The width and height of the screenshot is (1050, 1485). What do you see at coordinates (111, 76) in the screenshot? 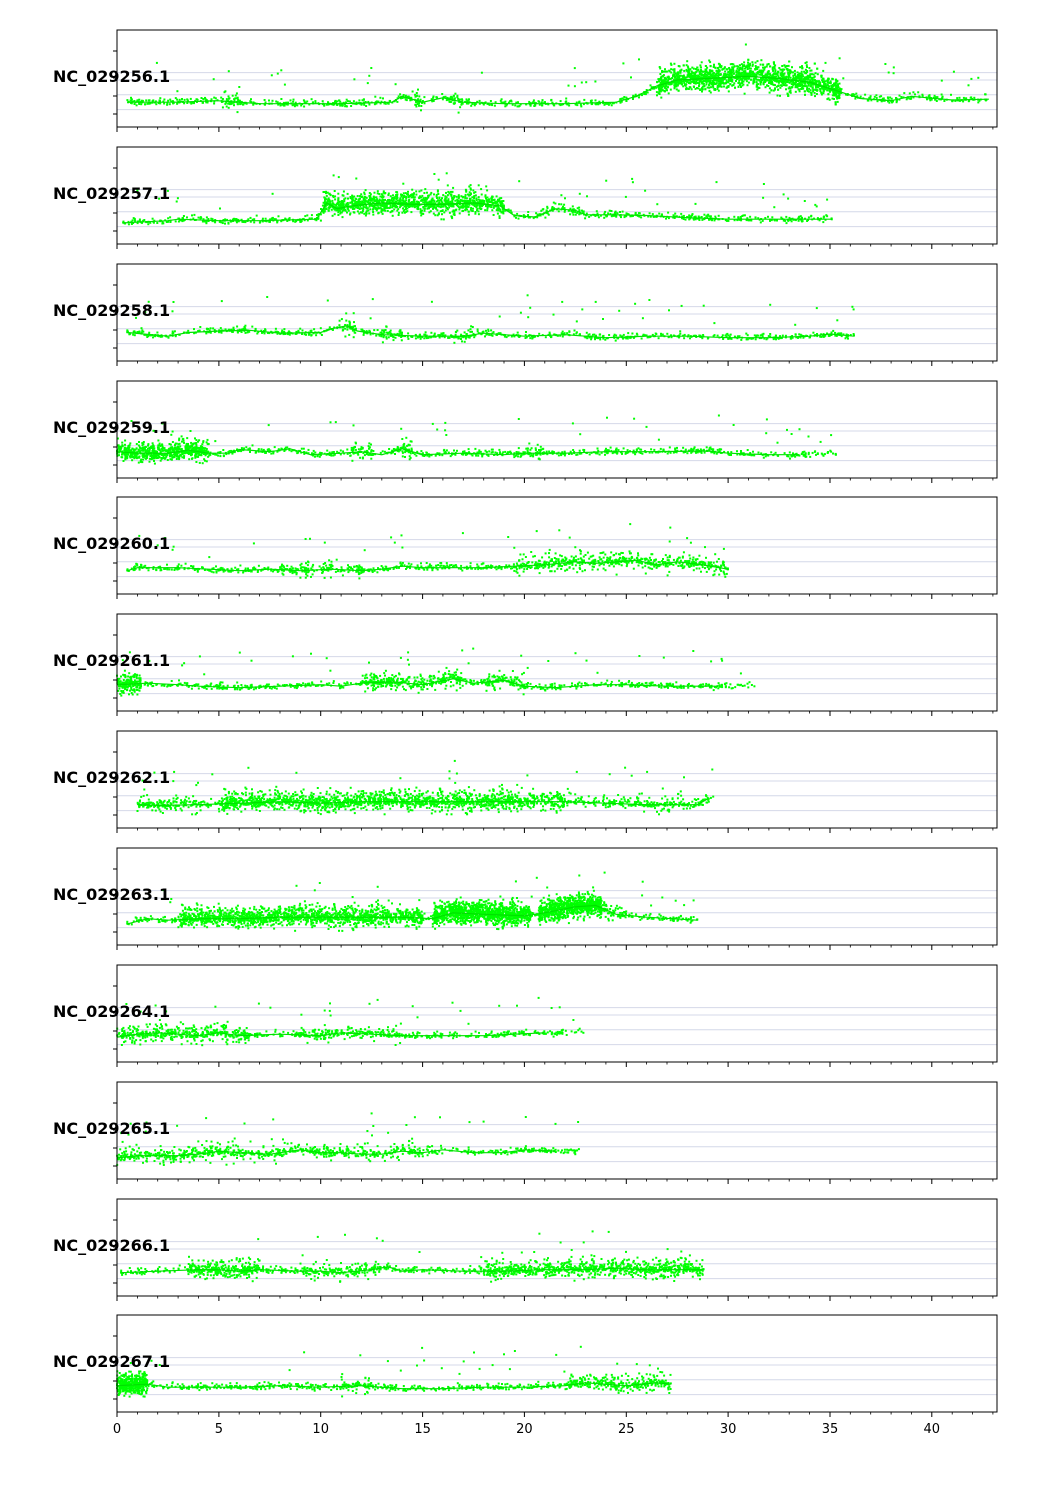
I see `panel-label: NC_029256.1` at bounding box center [111, 76].